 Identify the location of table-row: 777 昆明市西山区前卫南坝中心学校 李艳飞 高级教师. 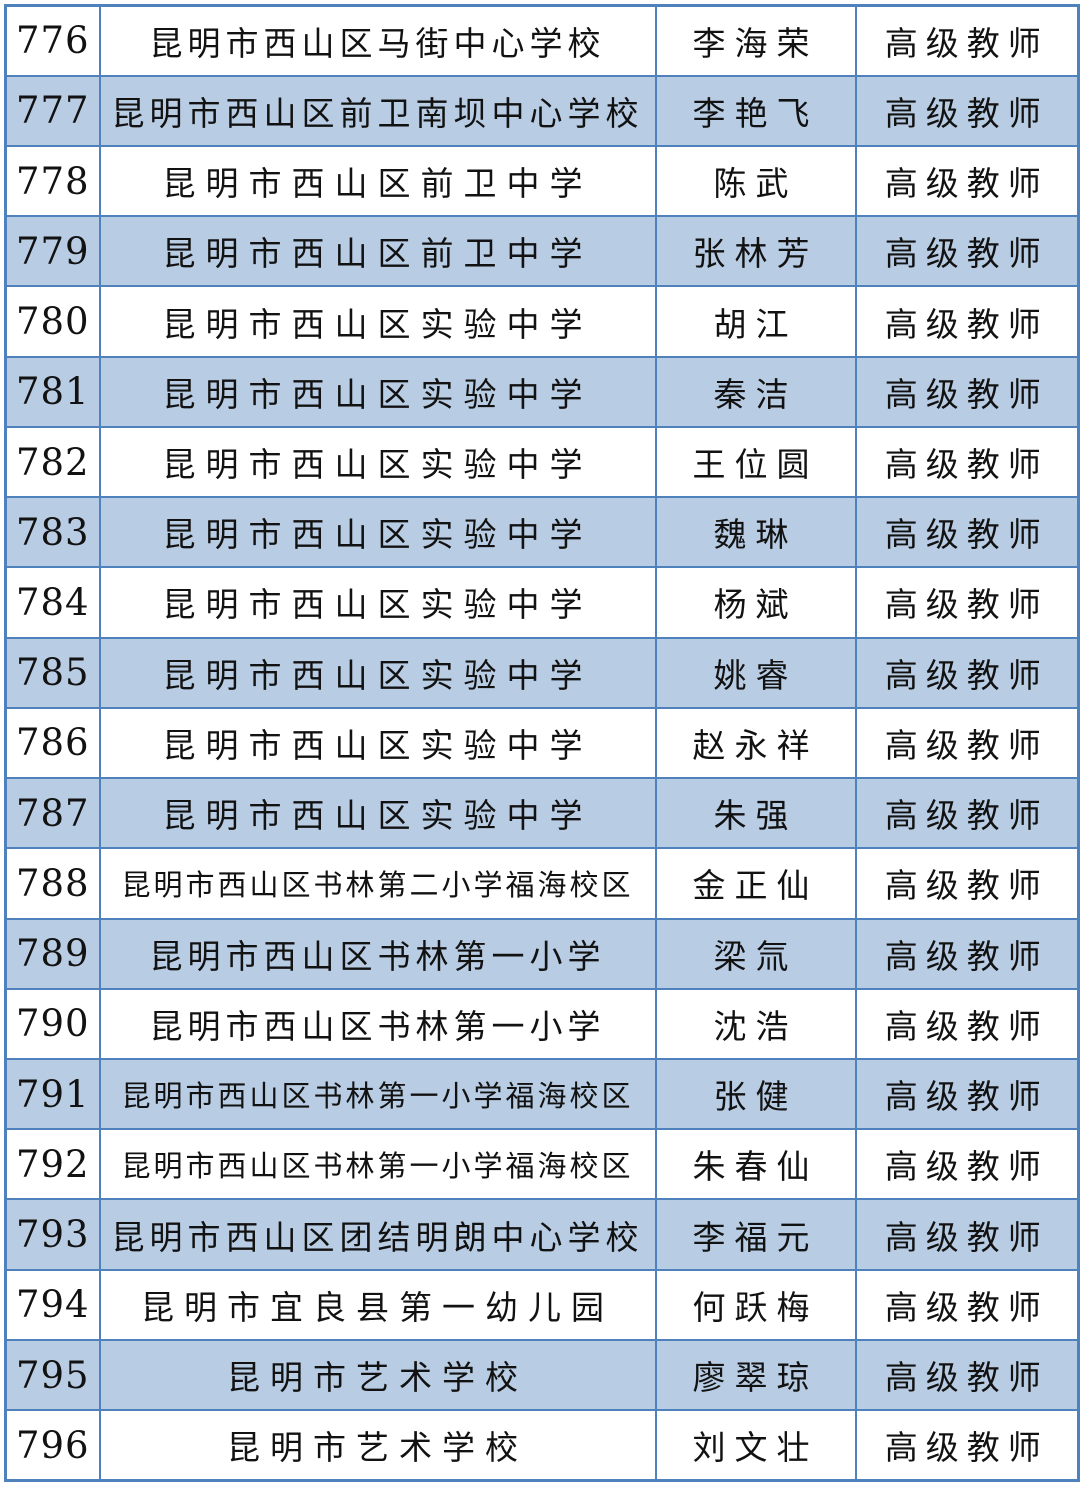
(542, 110).